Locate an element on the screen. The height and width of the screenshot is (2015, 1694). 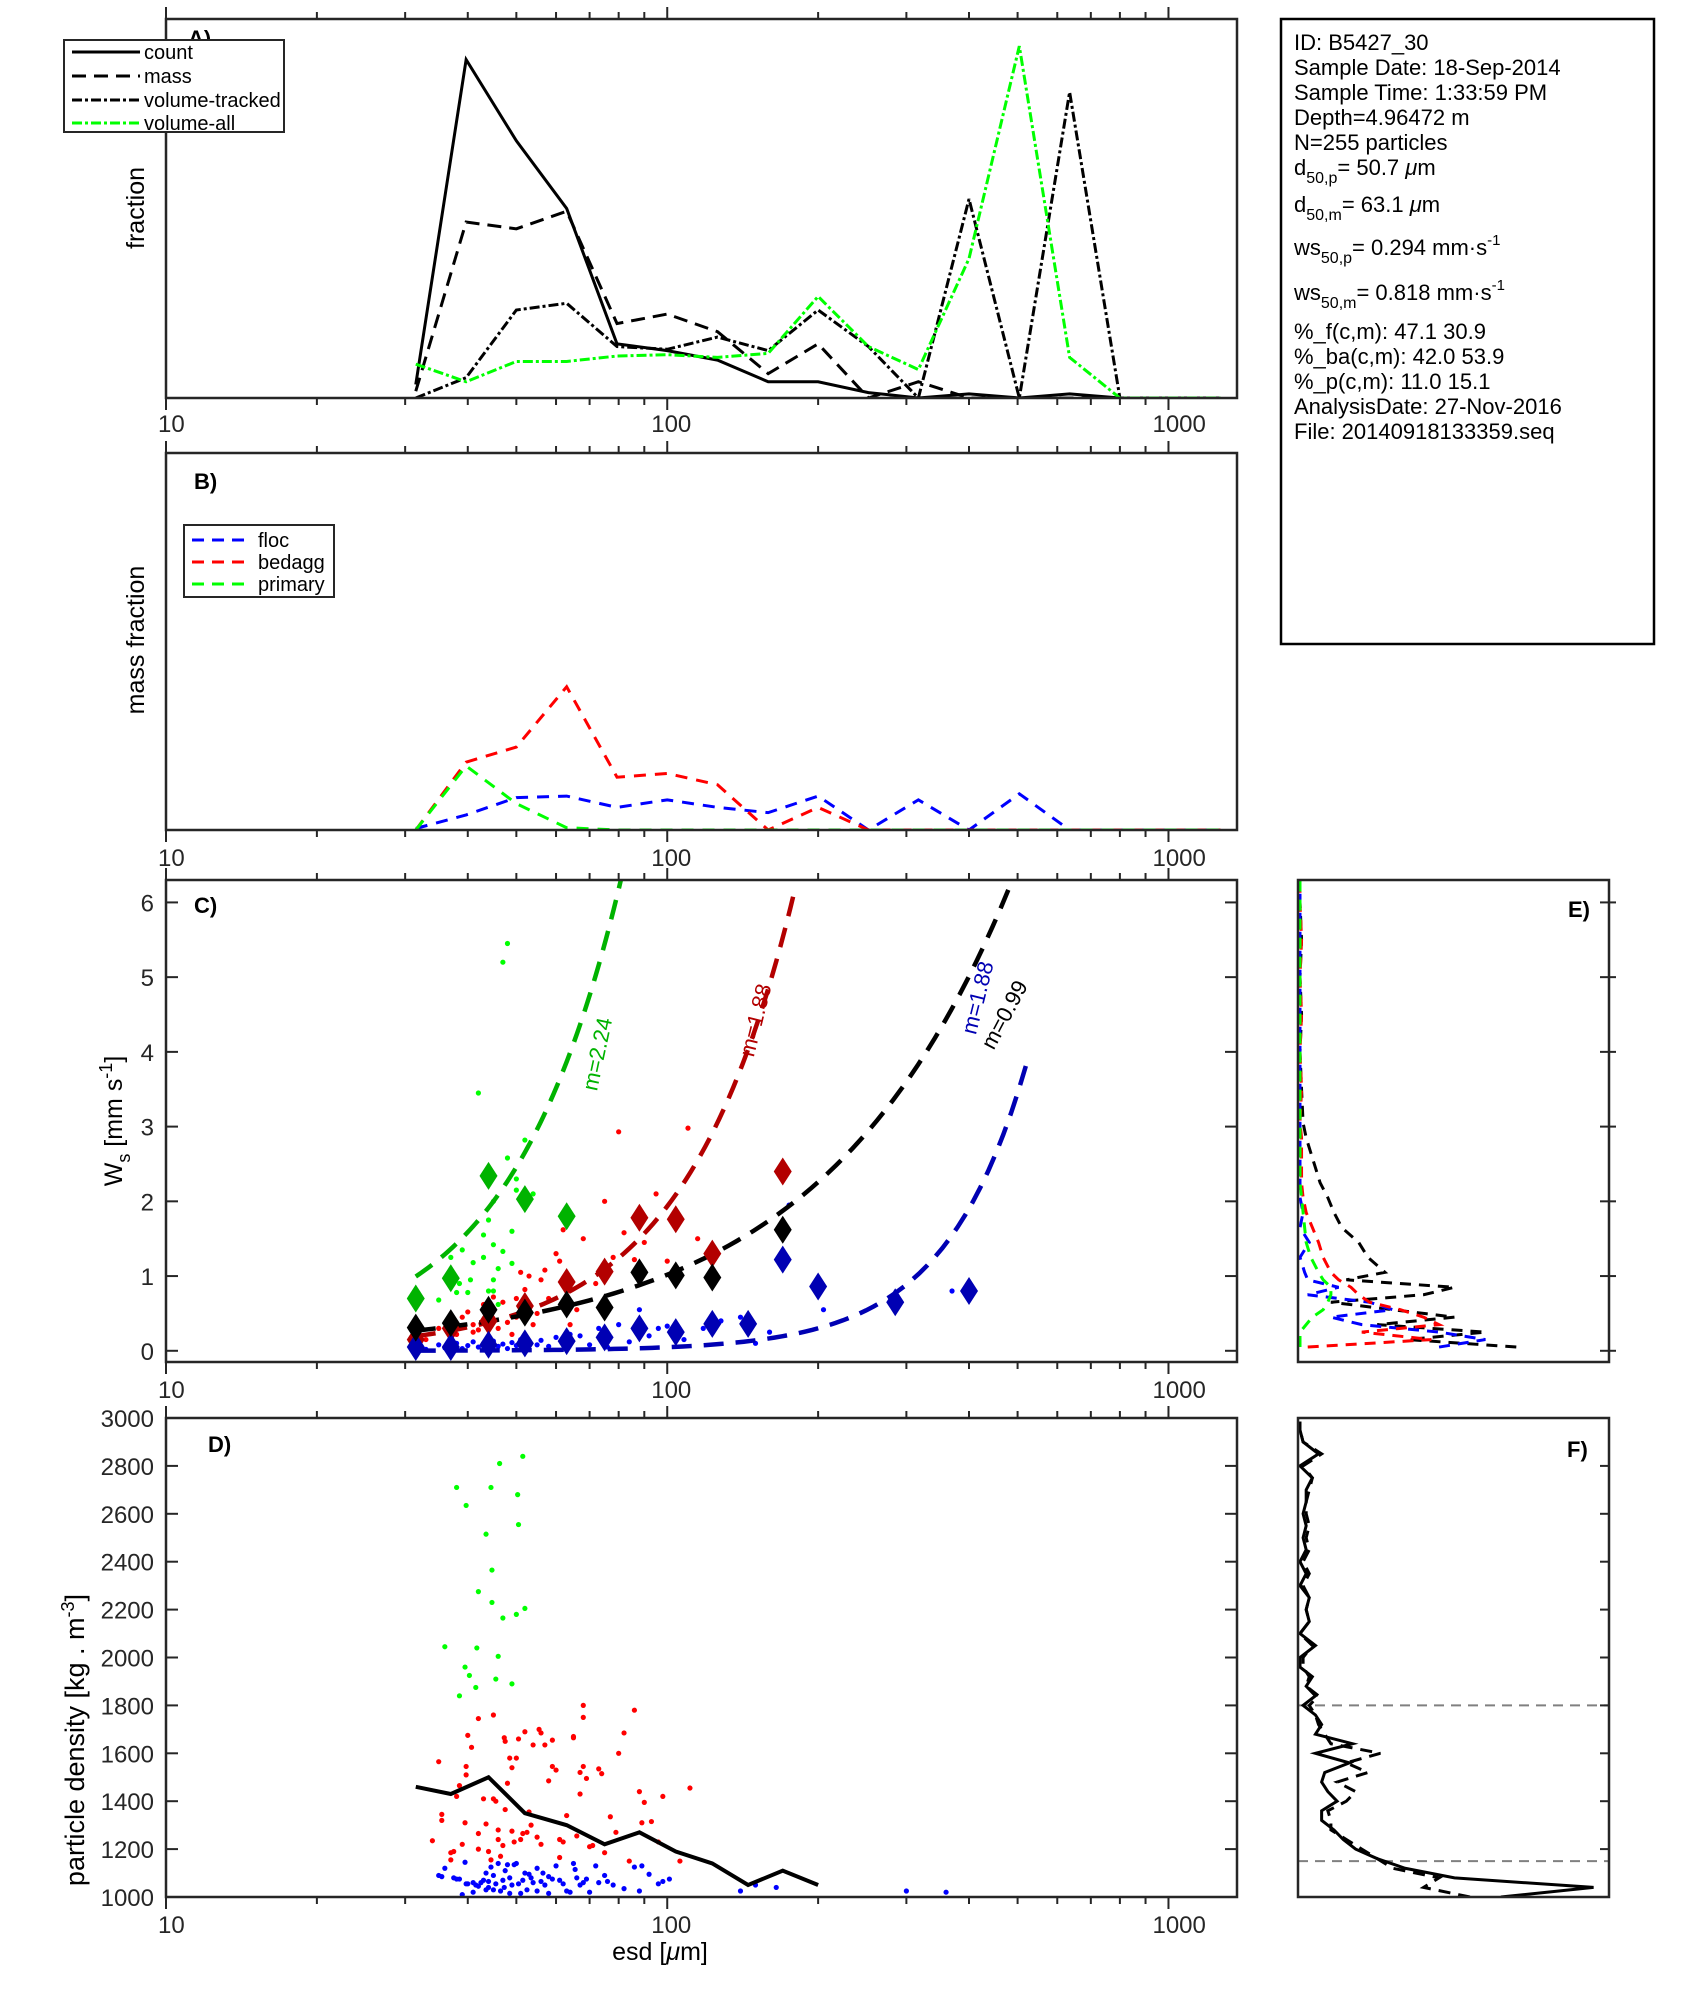
y-tick-label: 2000 is located at coordinates (127, 1659).